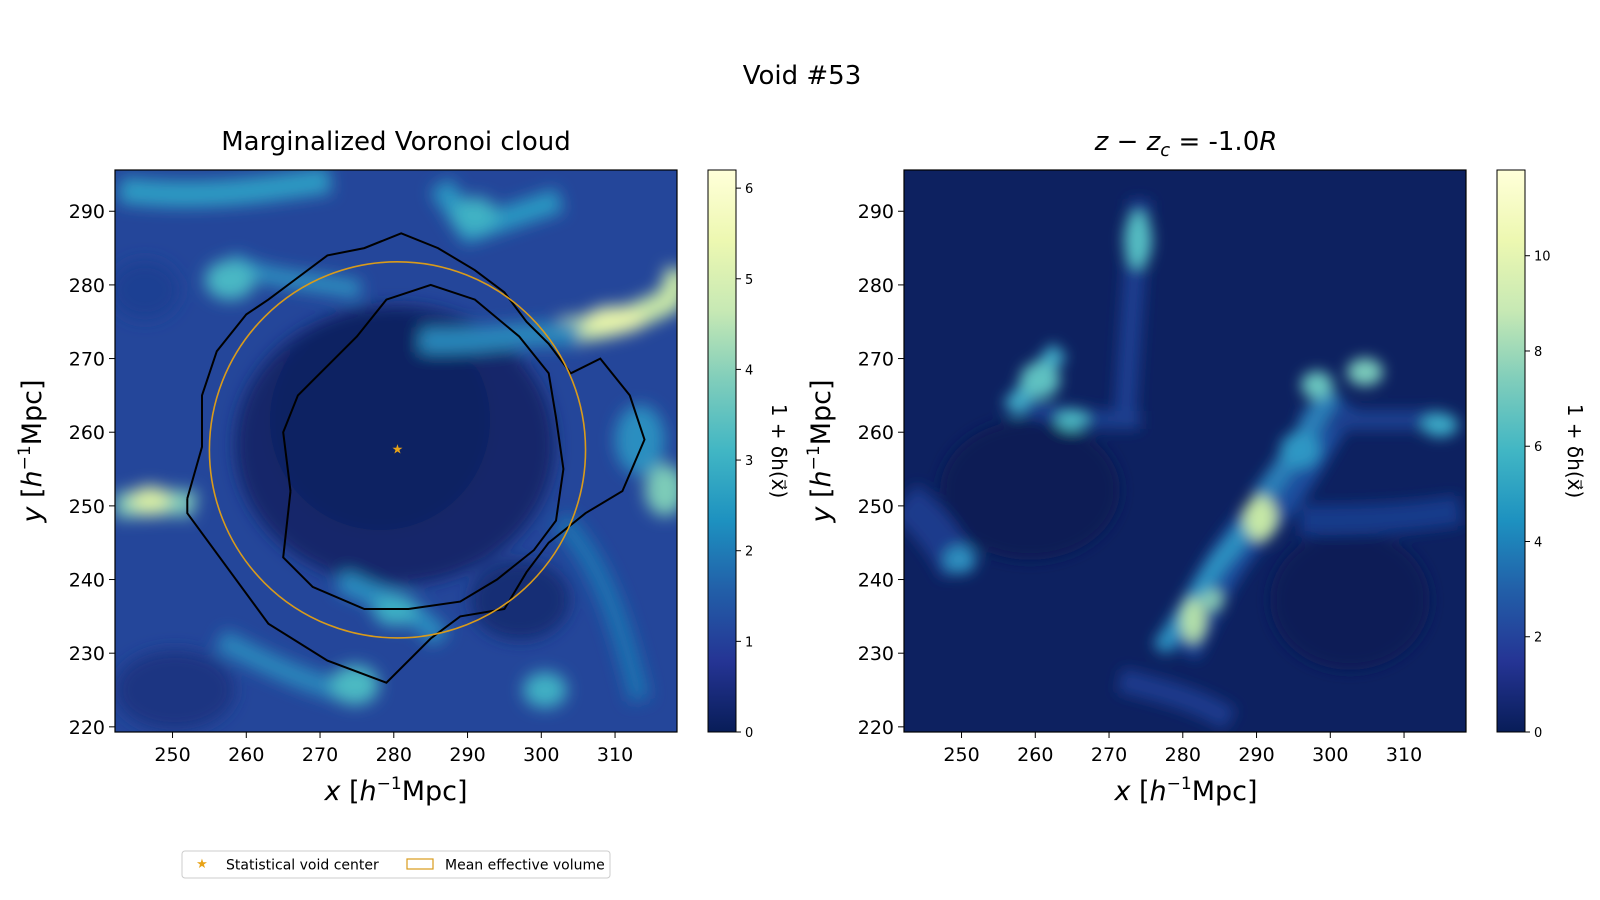  What do you see at coordinates (744, 461) in the screenshot?
I see `colorbar-ticks-left: 0 1 2 3 4 5 6` at bounding box center [744, 461].